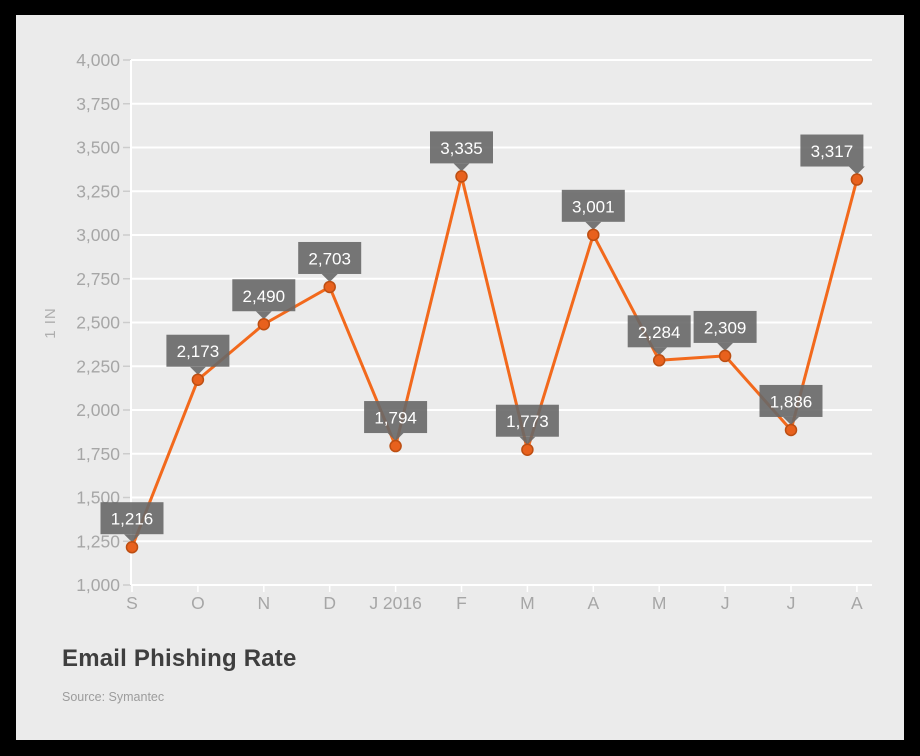 Image resolution: width=920 pixels, height=756 pixels. Describe the element at coordinates (98, 104) in the screenshot. I see `y-tick-label: 3,750` at that location.